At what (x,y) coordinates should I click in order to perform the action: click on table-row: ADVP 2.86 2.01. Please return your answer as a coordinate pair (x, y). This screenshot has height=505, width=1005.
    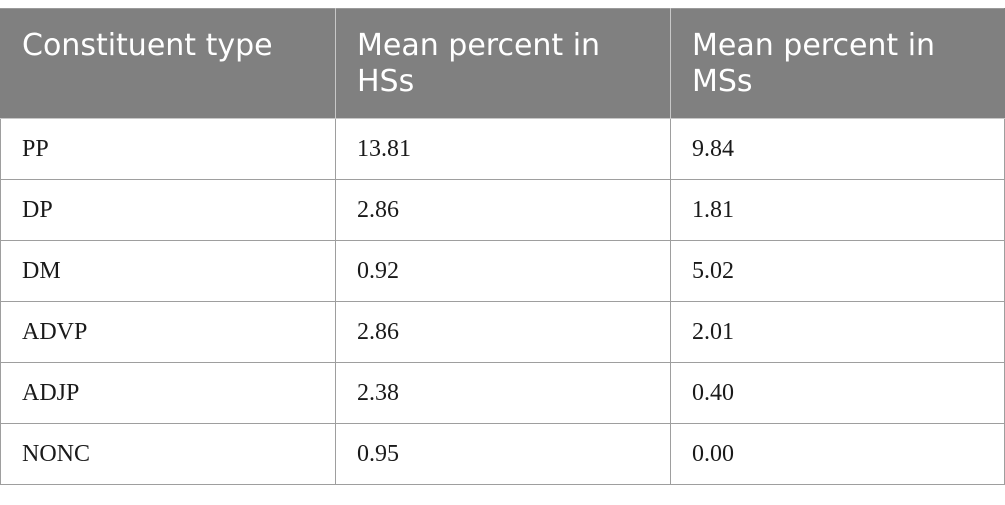
    Looking at the image, I should click on (502, 332).